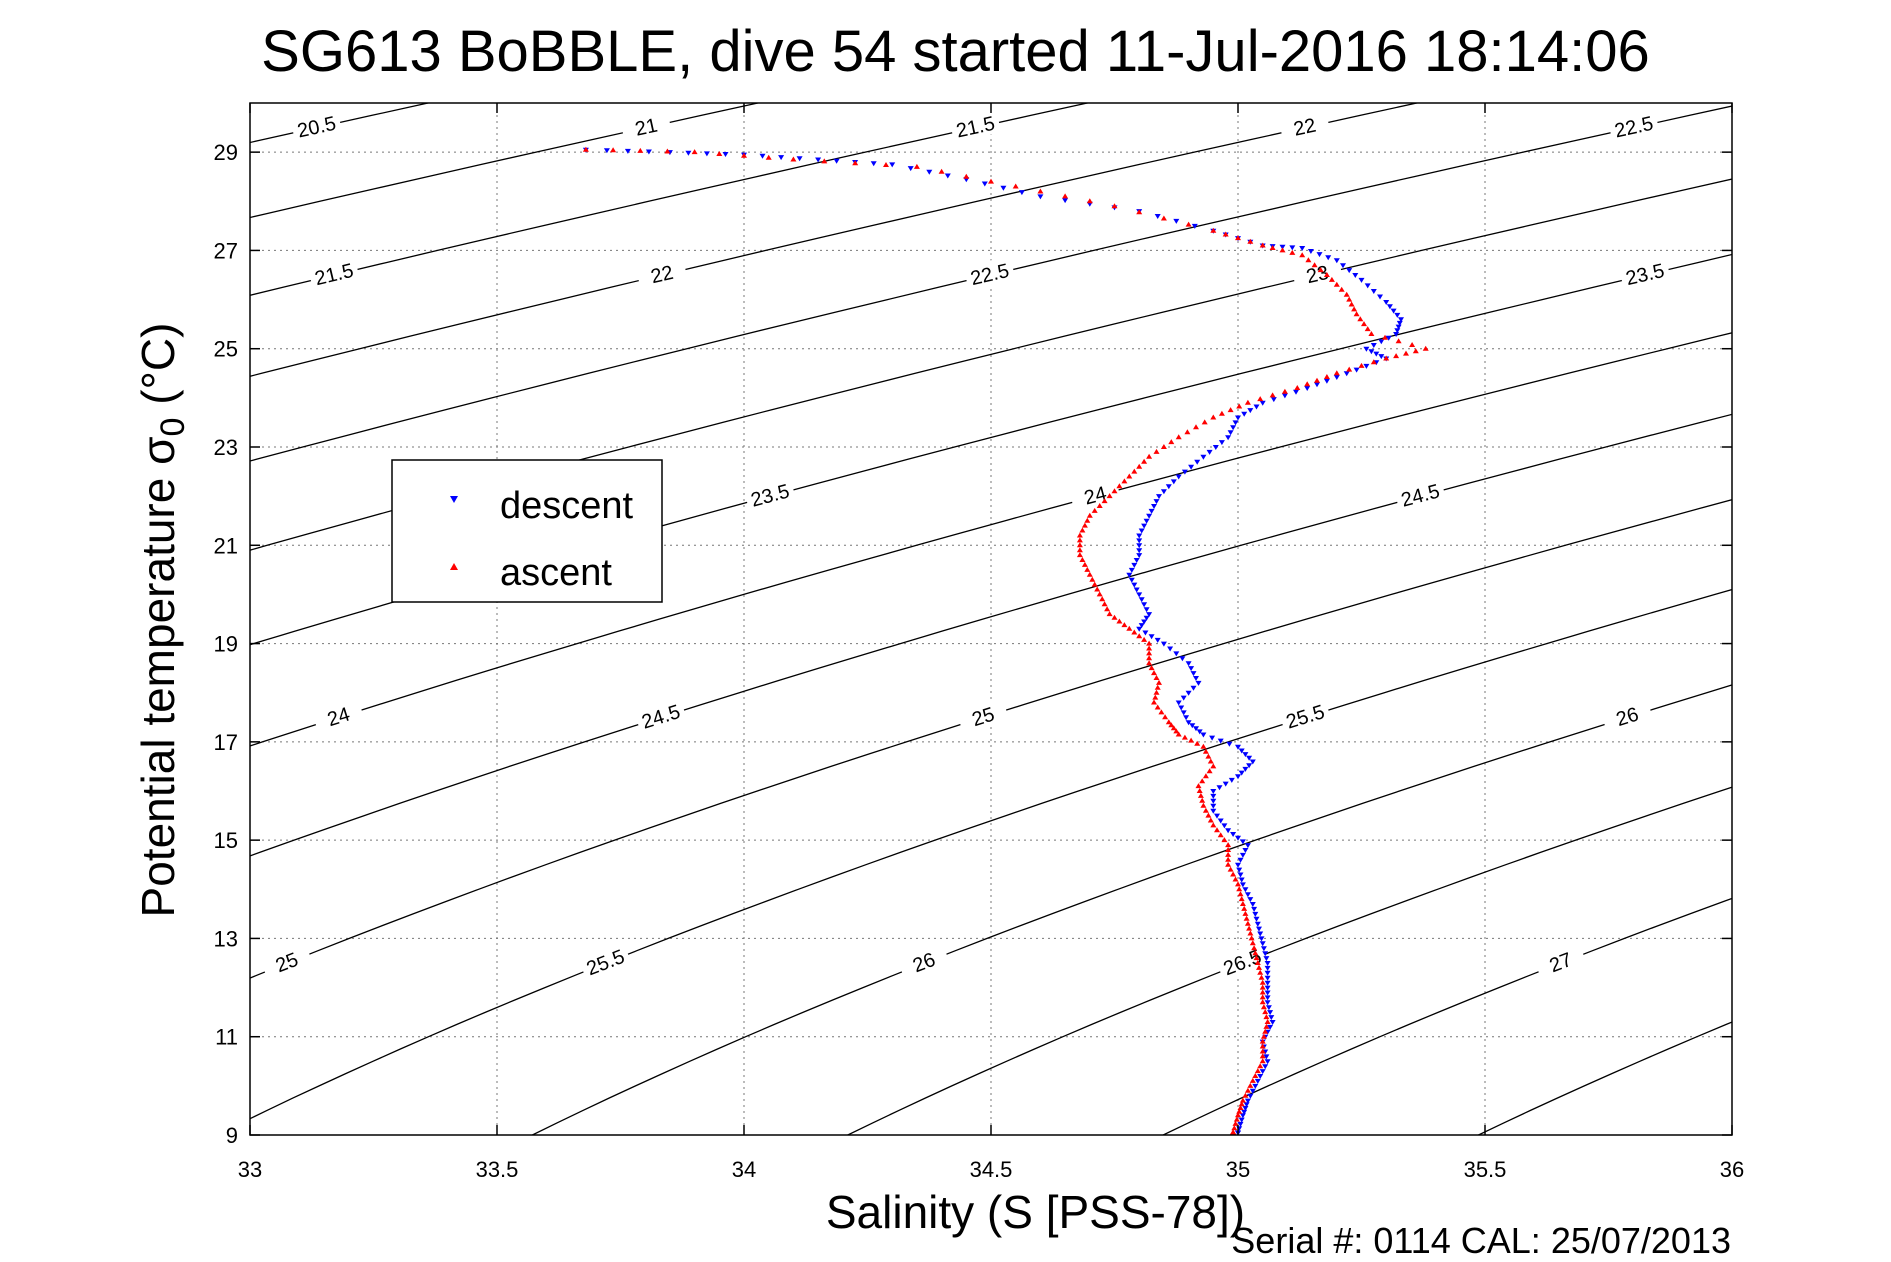 Image resolution: width=1891 pixels, height=1262 pixels. I want to click on legend-ascent-marker, so click(454, 566).